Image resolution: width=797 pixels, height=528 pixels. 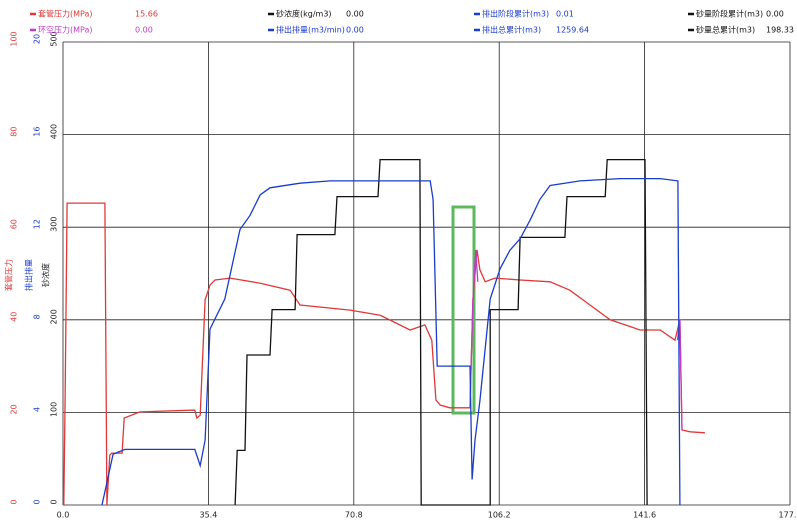 I want to click on legend-label: 砂量总累计(m3), so click(x=725, y=30).